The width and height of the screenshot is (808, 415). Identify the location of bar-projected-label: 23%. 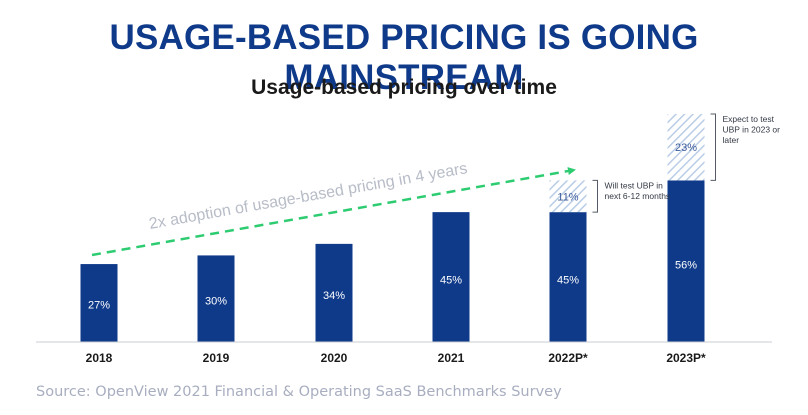
(686, 148).